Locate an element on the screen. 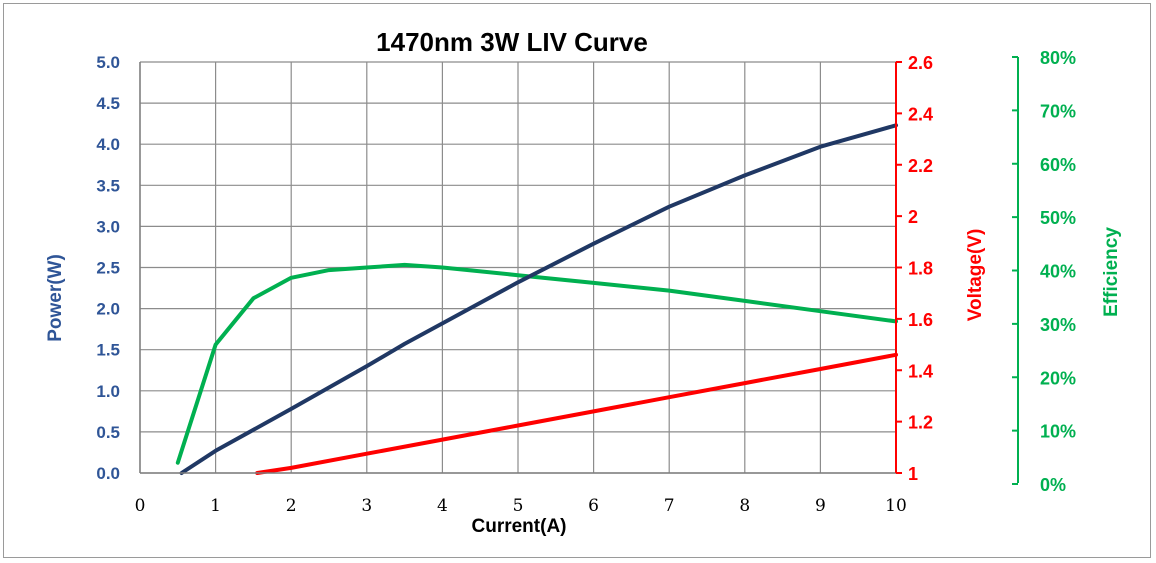 This screenshot has width=1156, height=563. power-tick-label: 1.5 is located at coordinates (108, 350).